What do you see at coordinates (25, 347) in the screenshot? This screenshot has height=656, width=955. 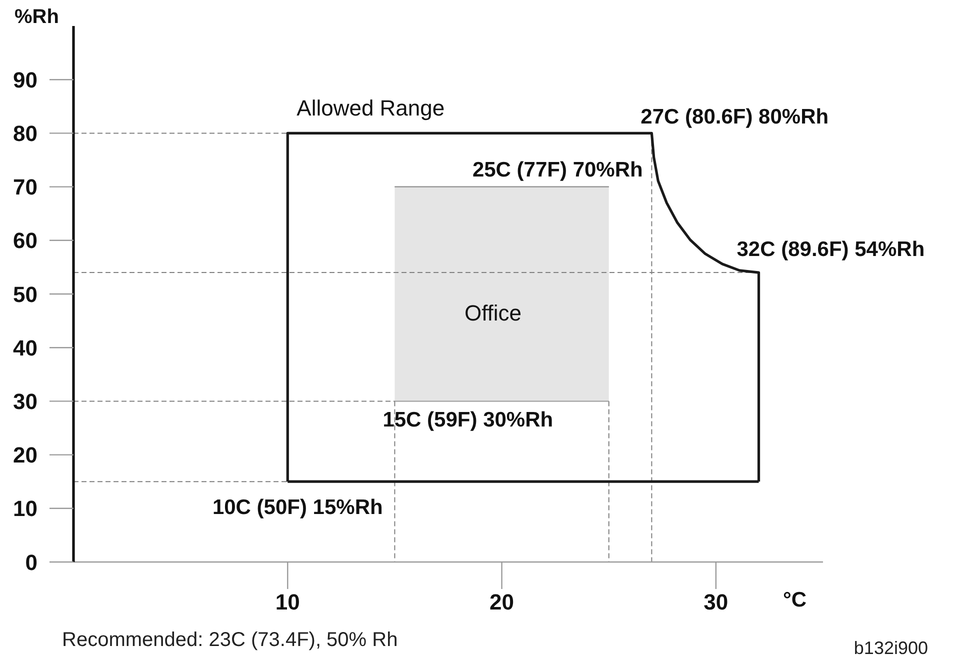 I see `y-tick-label: 40` at bounding box center [25, 347].